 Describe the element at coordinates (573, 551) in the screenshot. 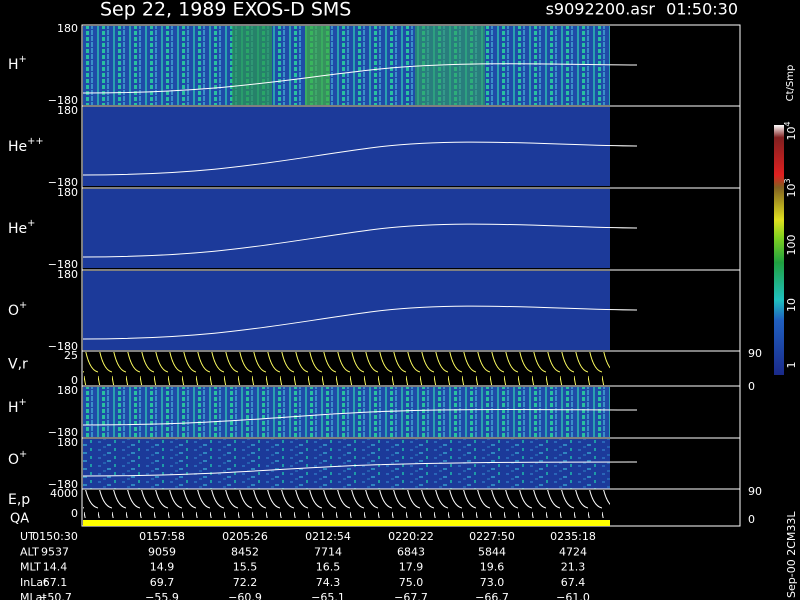

I see `cell: 4724` at that location.